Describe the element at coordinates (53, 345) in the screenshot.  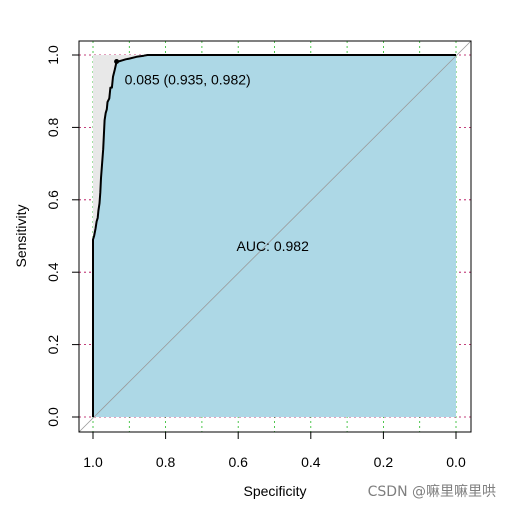
I see `y-tick-label: 0.2` at that location.